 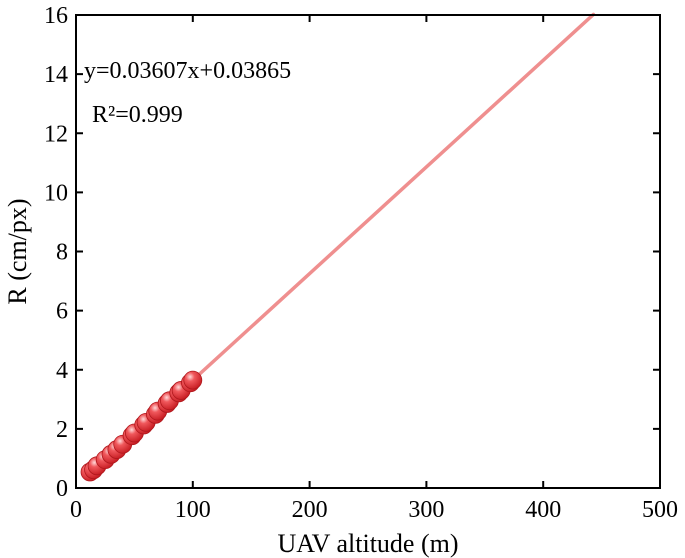 What do you see at coordinates (56, 75) in the screenshot?
I see `y-tick-label: 14` at bounding box center [56, 75].